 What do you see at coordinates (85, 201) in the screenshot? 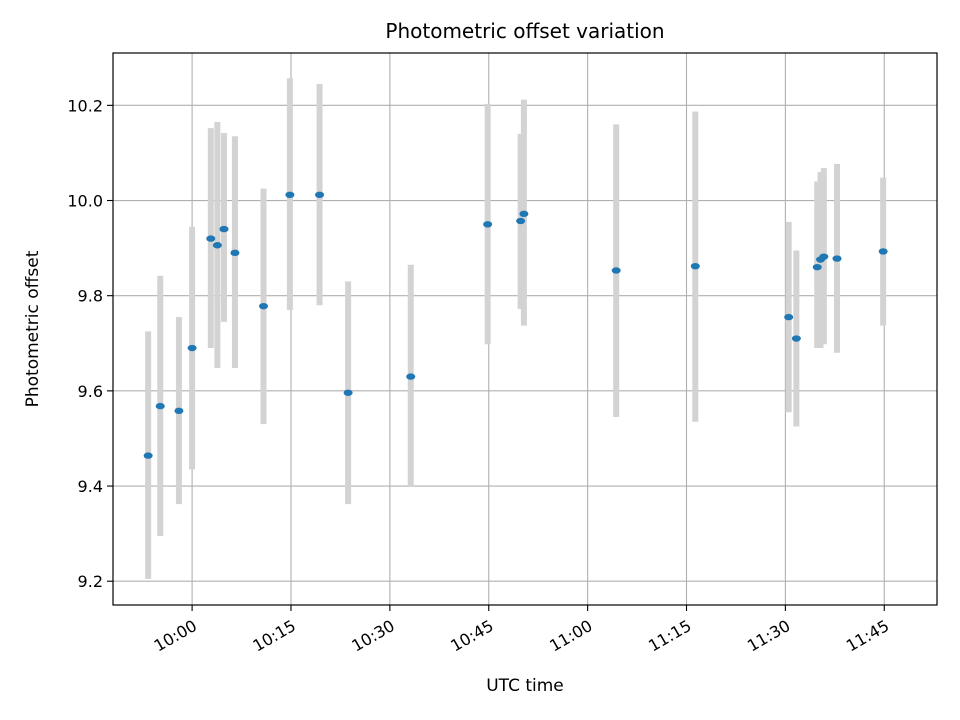
I see `y-tick-label: 10.0` at bounding box center [85, 201].